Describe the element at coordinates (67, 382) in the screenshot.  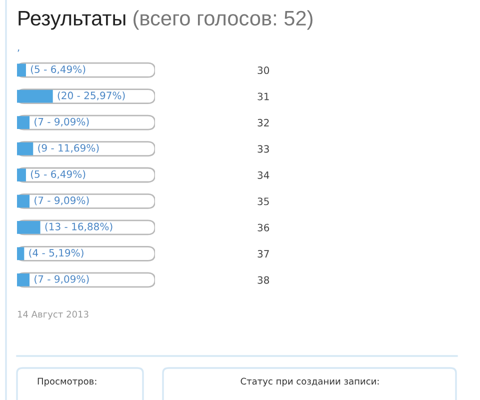
I see `text: Просмотров:` at that location.